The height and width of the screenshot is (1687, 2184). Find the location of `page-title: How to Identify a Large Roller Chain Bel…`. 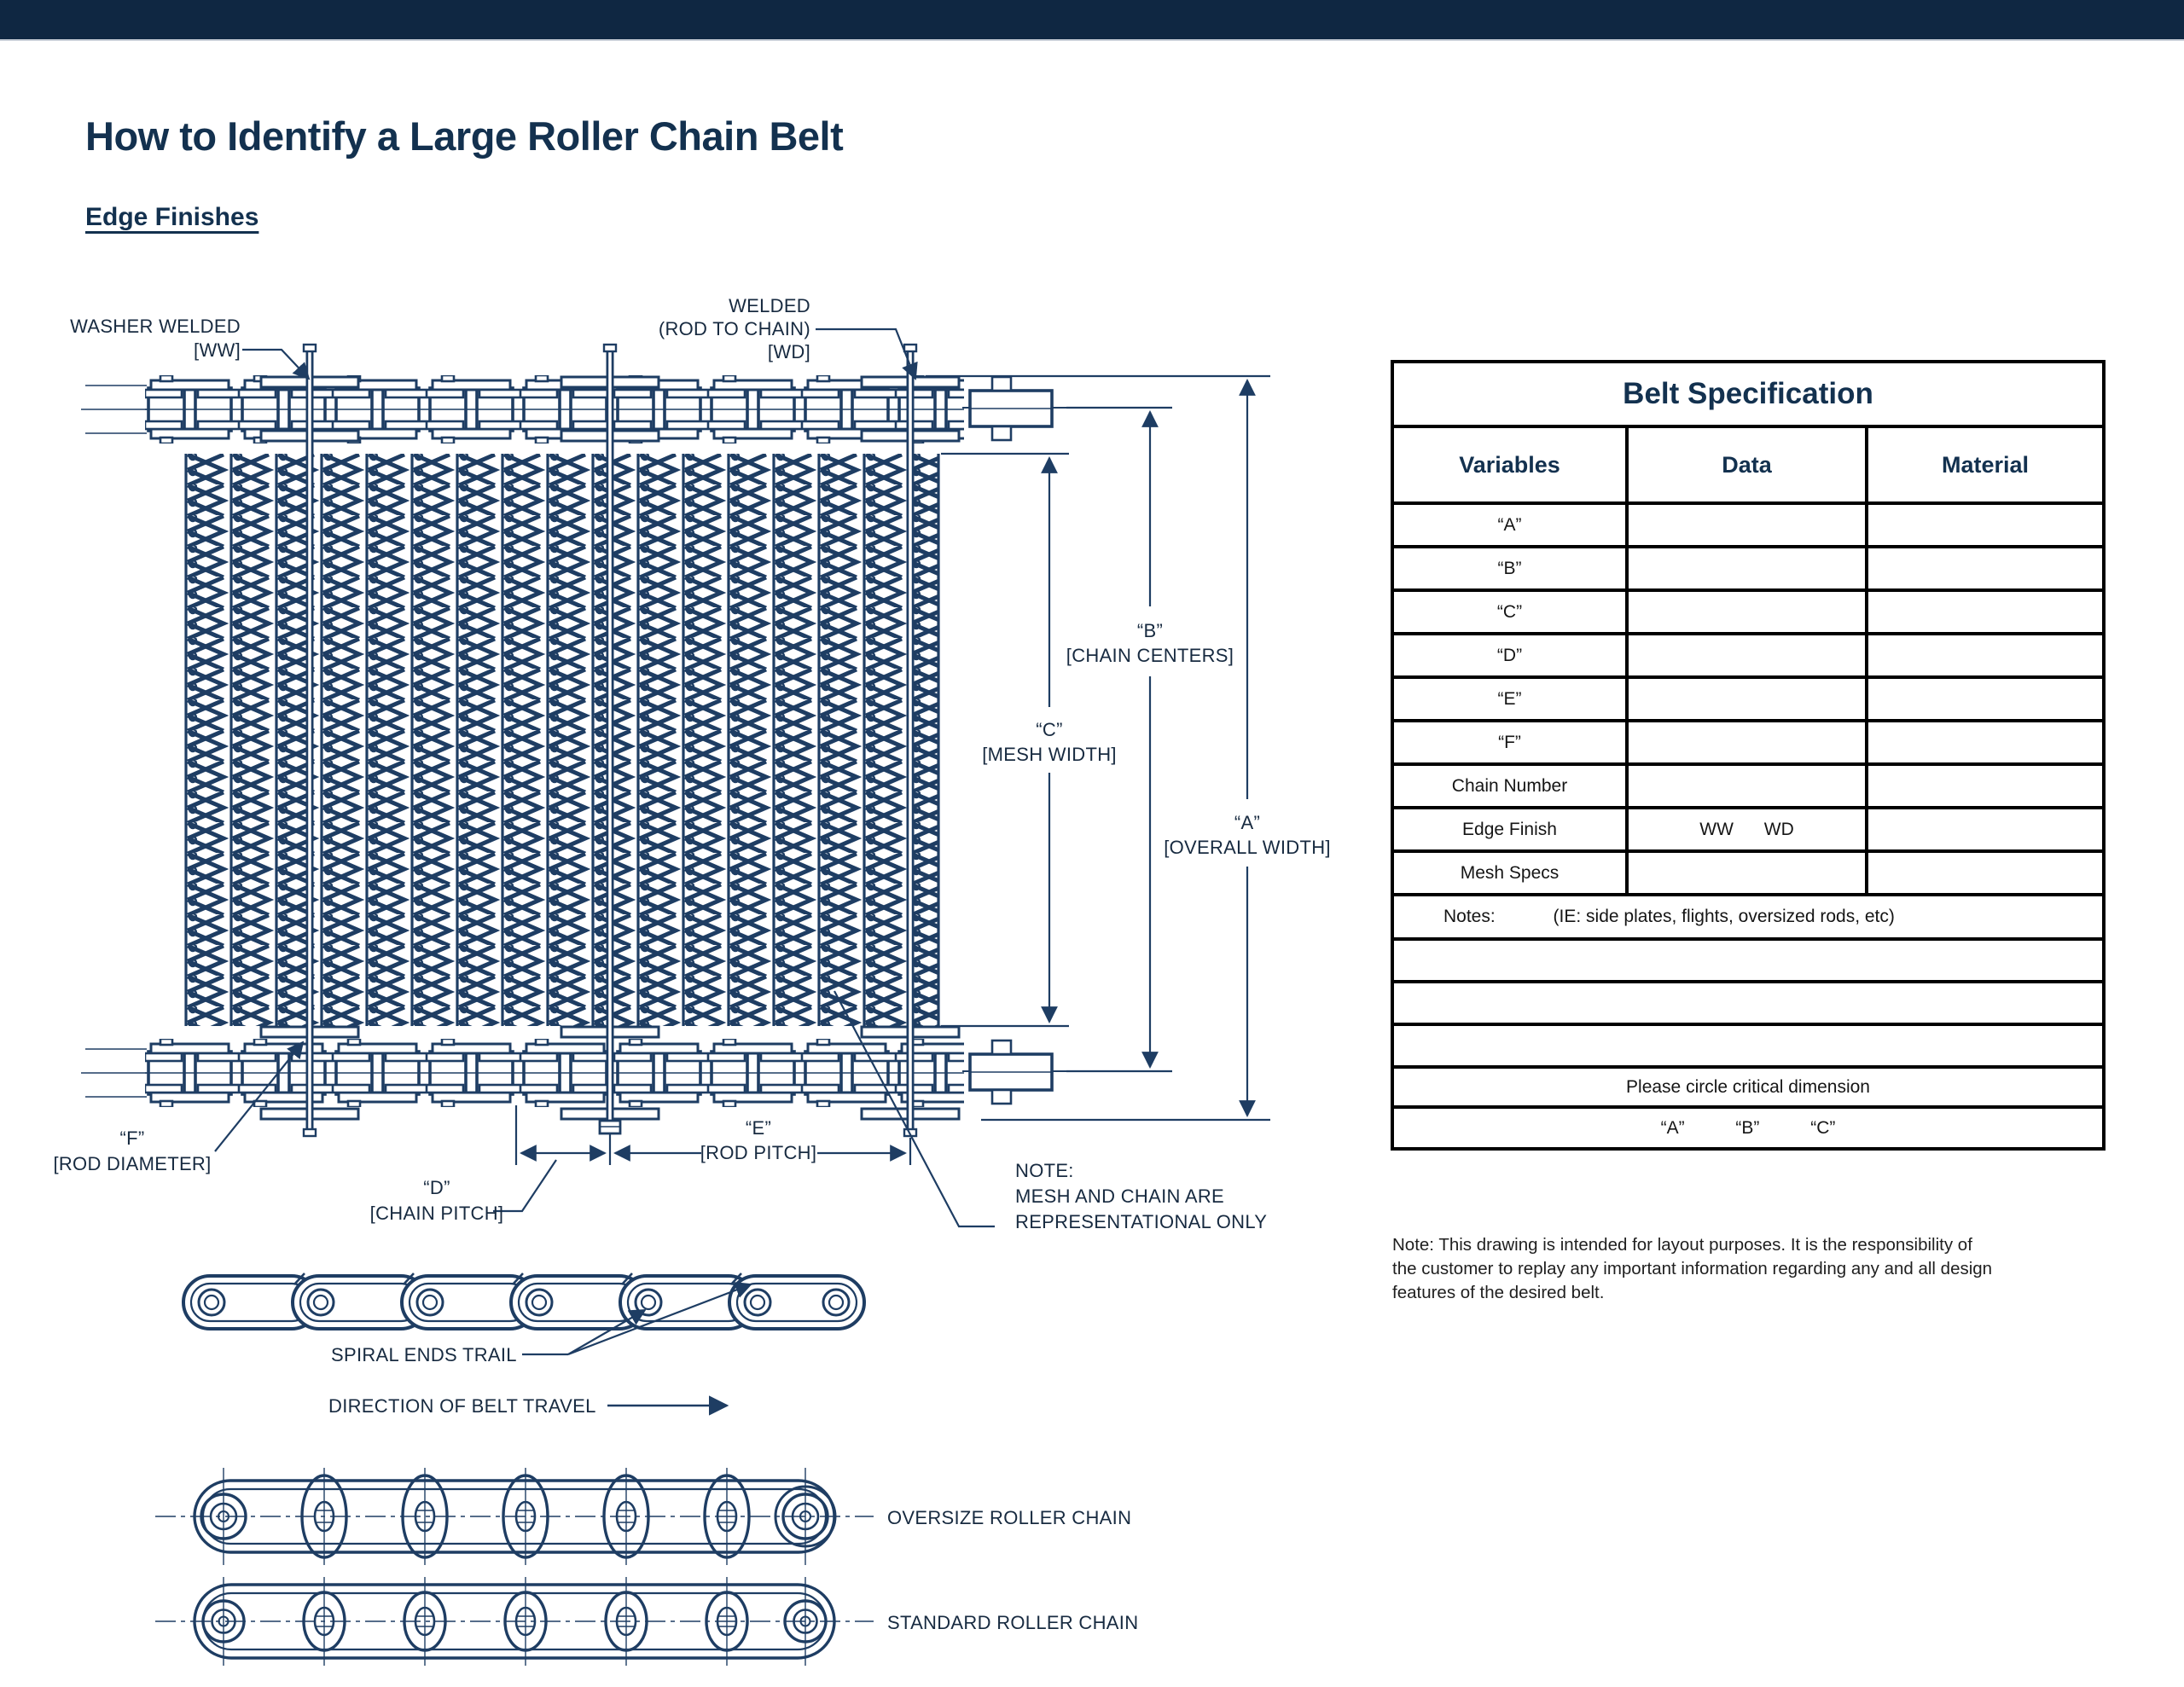

page-title: How to Identify a Large Roller Chain Bel… is located at coordinates (464, 136).